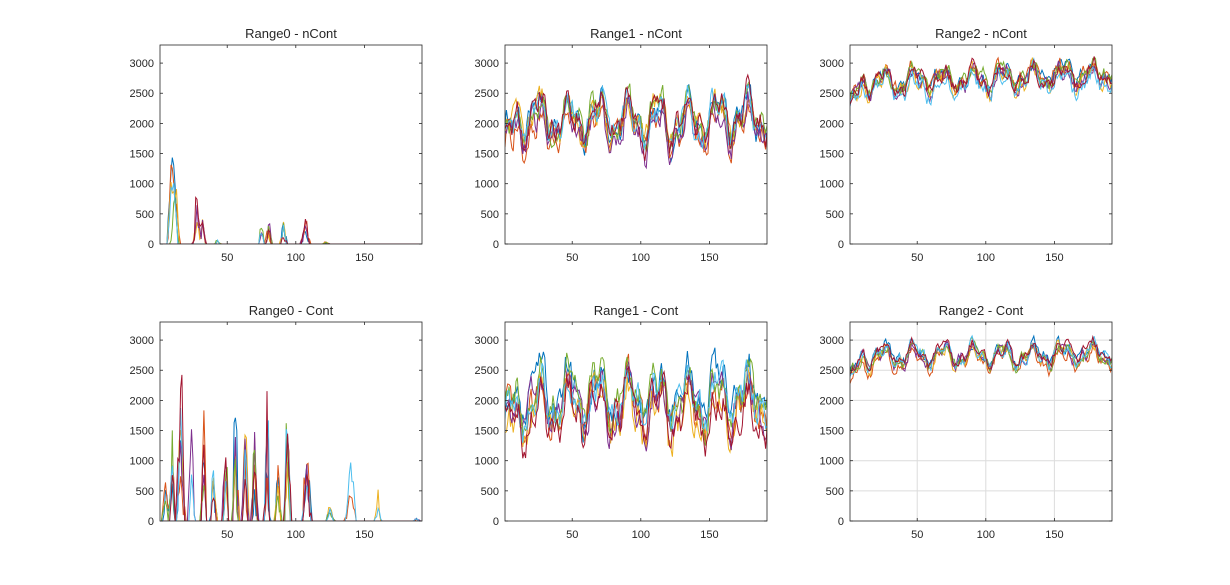 The width and height of the screenshot is (1230, 585). What do you see at coordinates (291, 310) in the screenshot?
I see `subplot-title: Range0 - Cont` at bounding box center [291, 310].